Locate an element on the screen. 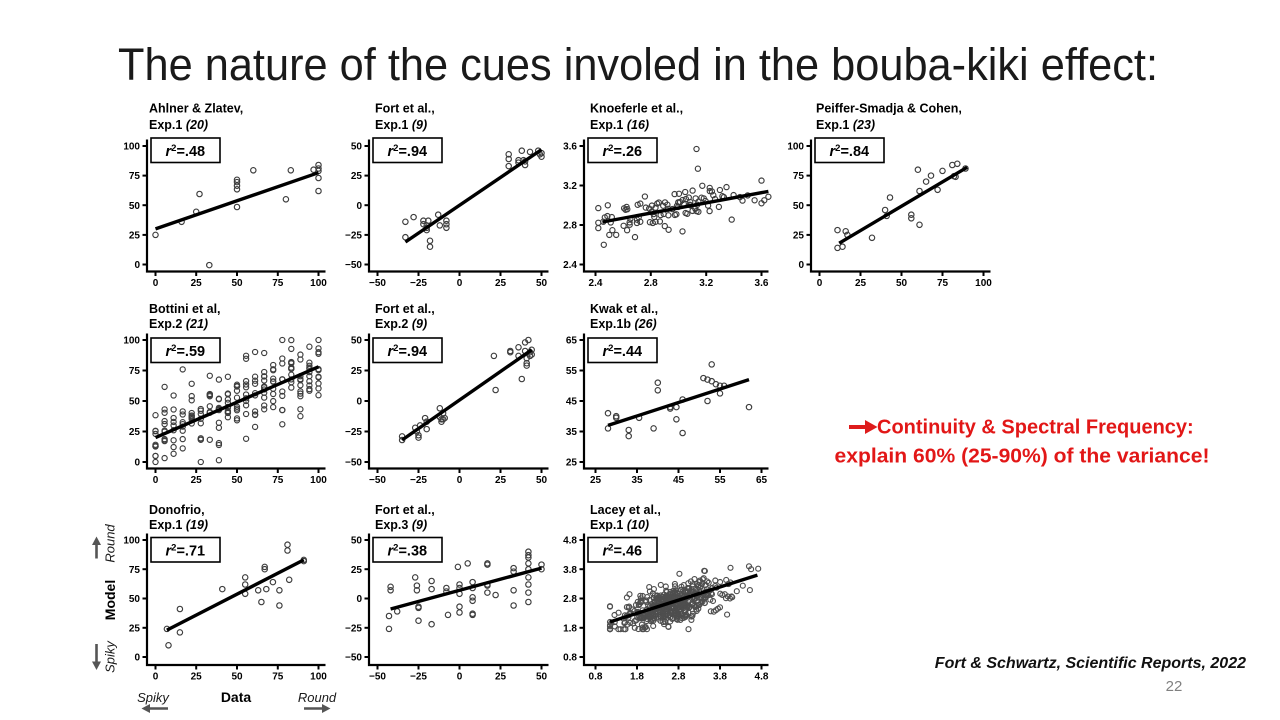 Image resolution: width=1280 pixels, height=720 pixels. svg-text: Exp.1 (19) is located at coordinates (178, 525).